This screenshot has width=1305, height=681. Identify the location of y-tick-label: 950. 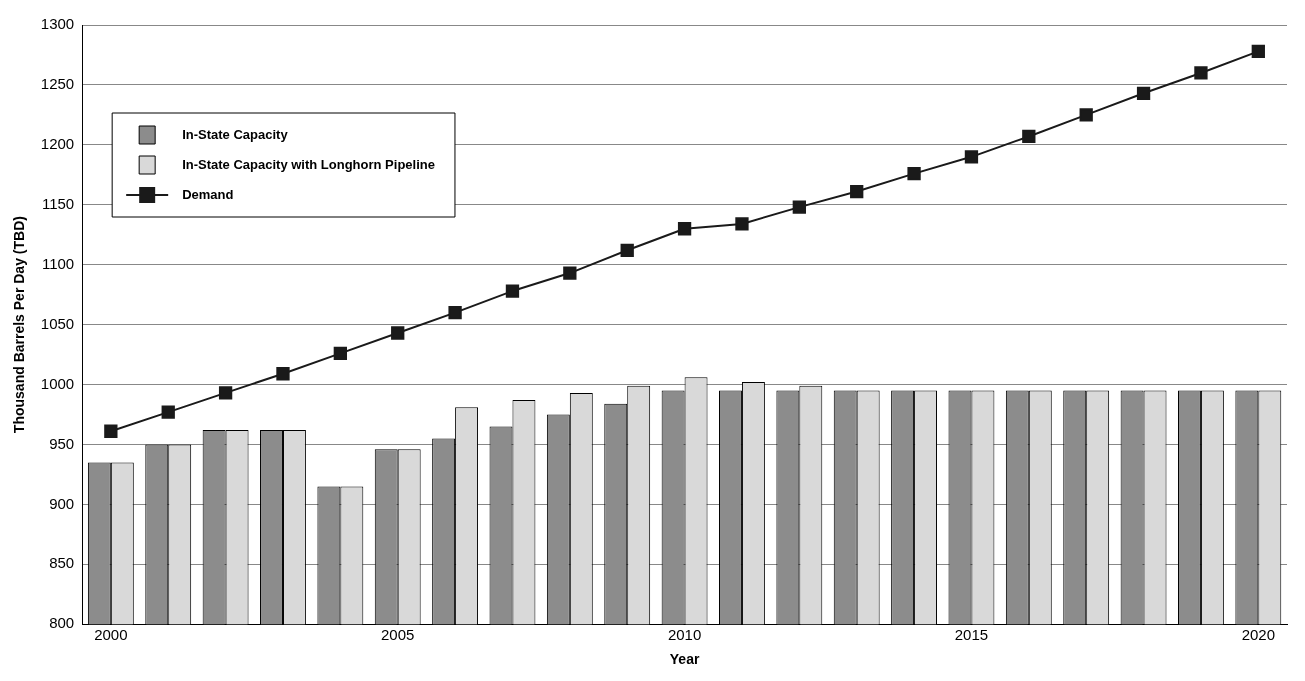
(62, 443).